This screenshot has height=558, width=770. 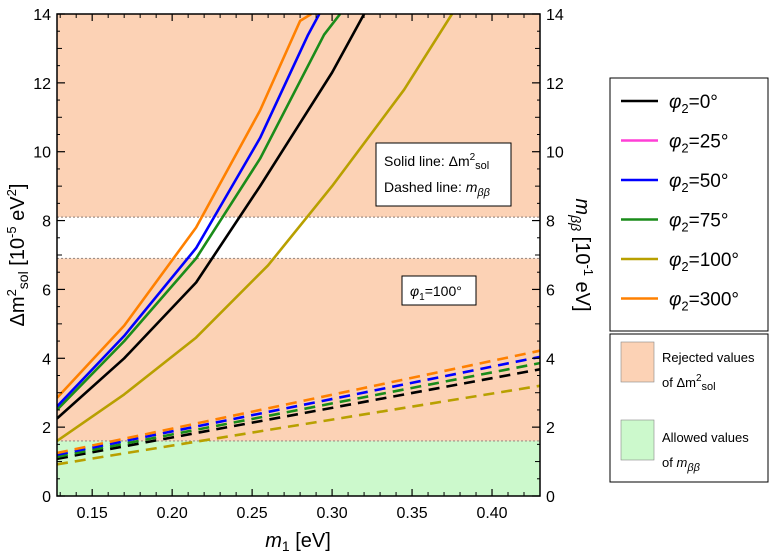 I want to click on y-tick-label-right: 12, so click(x=555, y=84).